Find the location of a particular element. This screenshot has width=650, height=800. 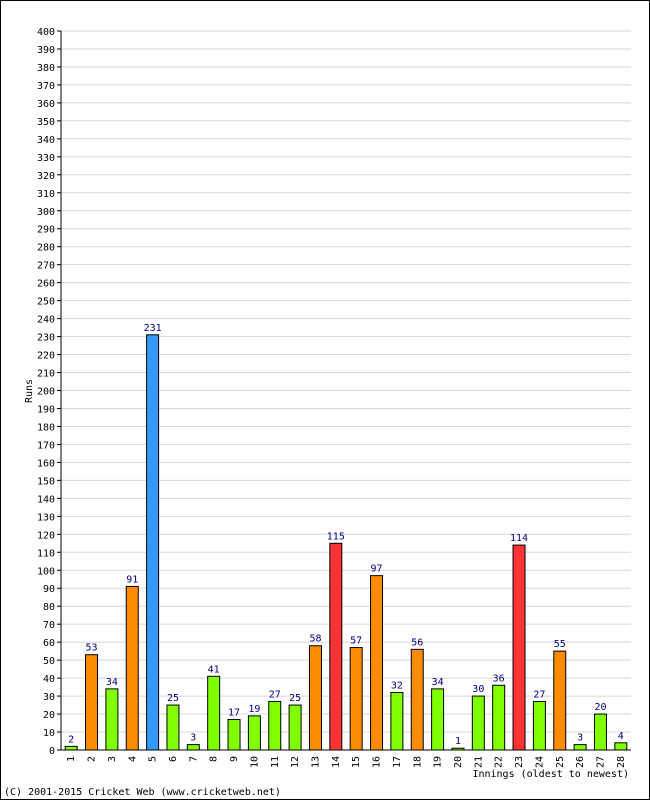

bar-value-label: 114 is located at coordinates (519, 538).